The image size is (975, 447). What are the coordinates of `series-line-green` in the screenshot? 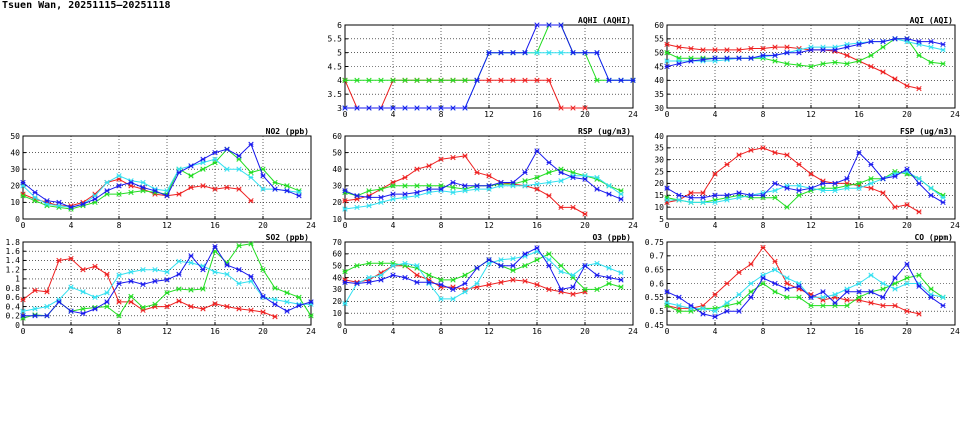 It's located at (161, 179).